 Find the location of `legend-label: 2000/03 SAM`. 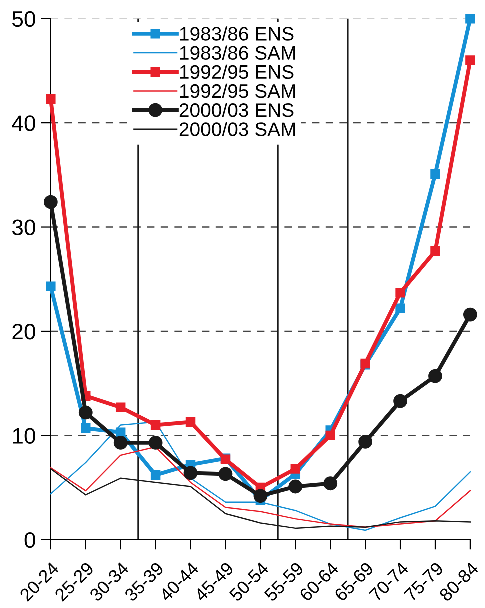

legend-label: 2000/03 SAM is located at coordinates (238, 129).